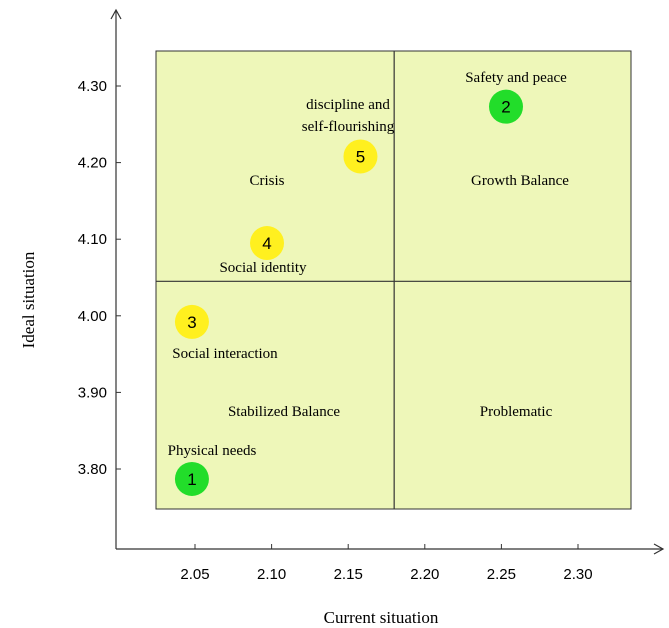  What do you see at coordinates (516, 412) in the screenshot?
I see `quadrant-label-bottom-right: Problematic` at bounding box center [516, 412].